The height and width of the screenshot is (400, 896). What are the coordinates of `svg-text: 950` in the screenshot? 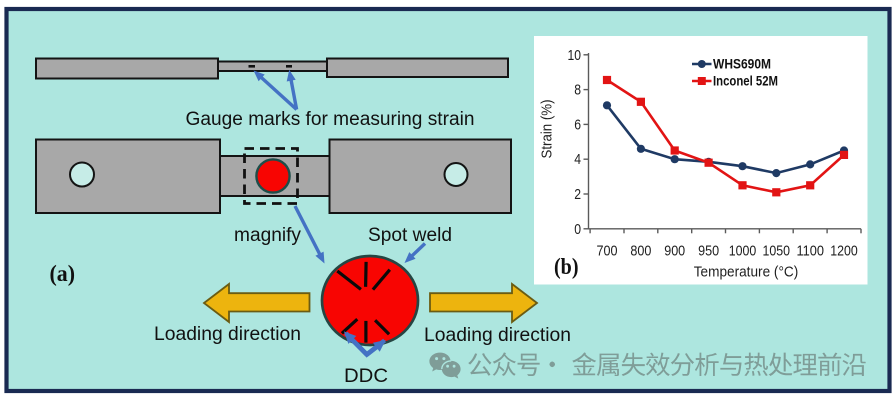 It's located at (708, 251).